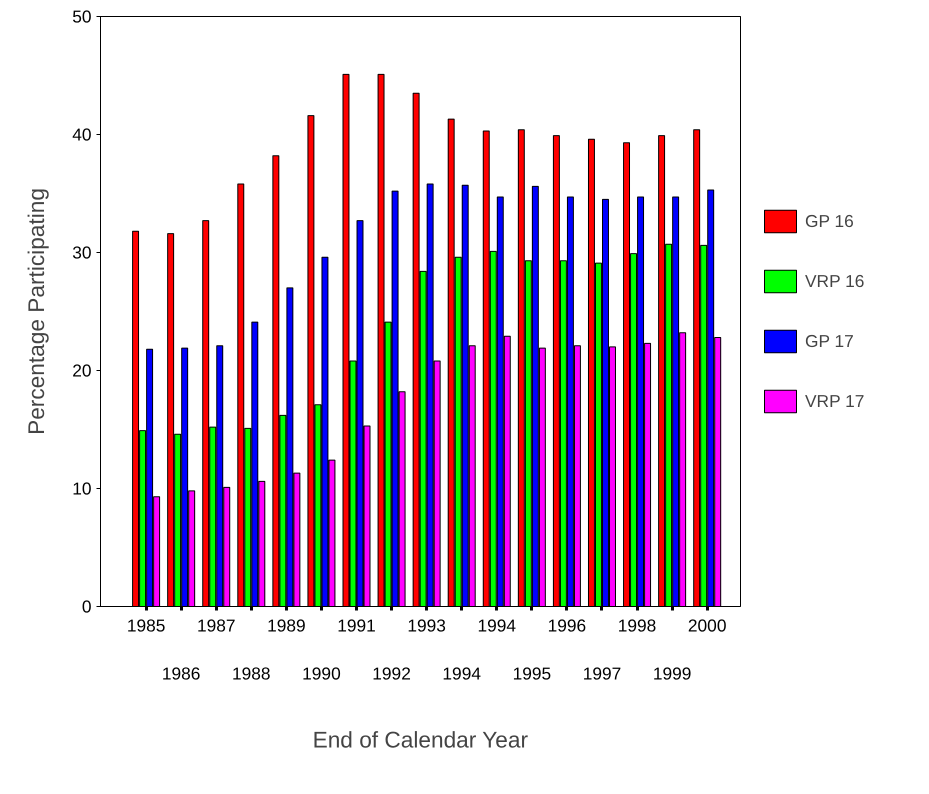  I want to click on x-tick-label: 1990, so click(321, 674).